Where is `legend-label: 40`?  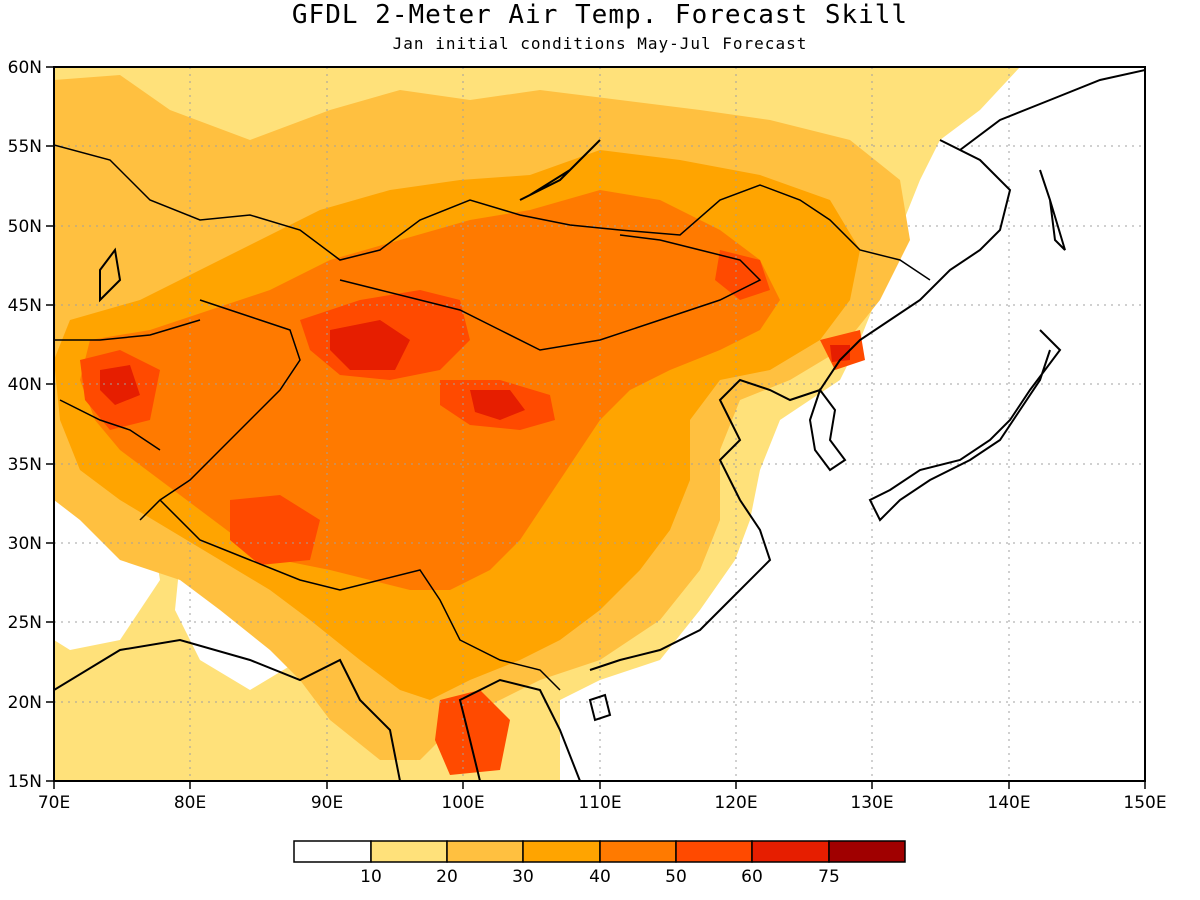
legend-label: 40 is located at coordinates (600, 877).